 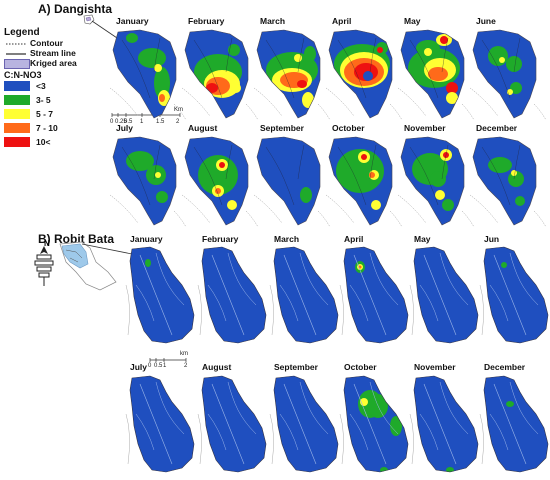 What do you see at coordinates (47, 43) in the screenshot?
I see `legend-contour-label: Contour` at bounding box center [47, 43].